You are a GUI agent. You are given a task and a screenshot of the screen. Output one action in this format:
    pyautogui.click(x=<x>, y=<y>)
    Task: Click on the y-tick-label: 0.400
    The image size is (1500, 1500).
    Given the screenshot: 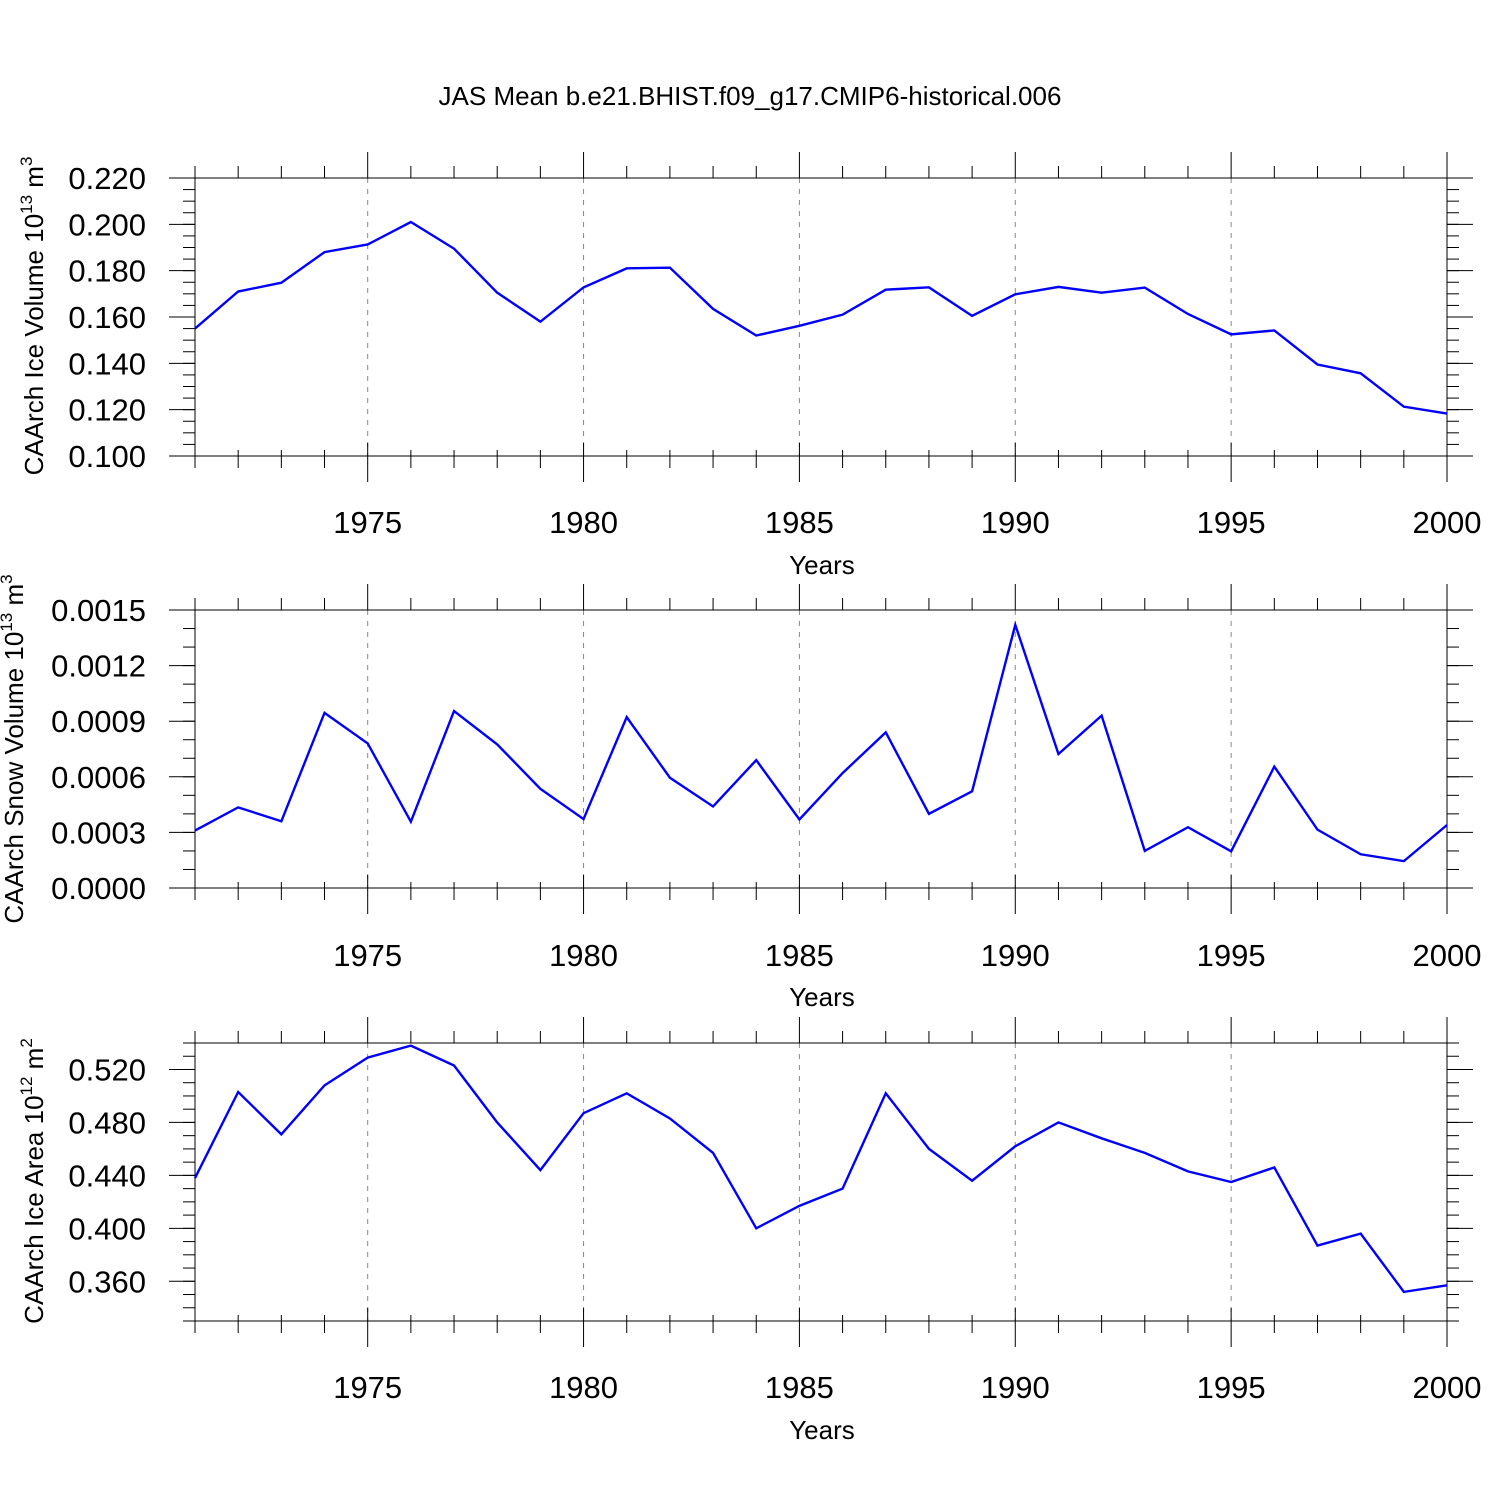 What is the action you would take?
    pyautogui.click(x=107, y=1228)
    